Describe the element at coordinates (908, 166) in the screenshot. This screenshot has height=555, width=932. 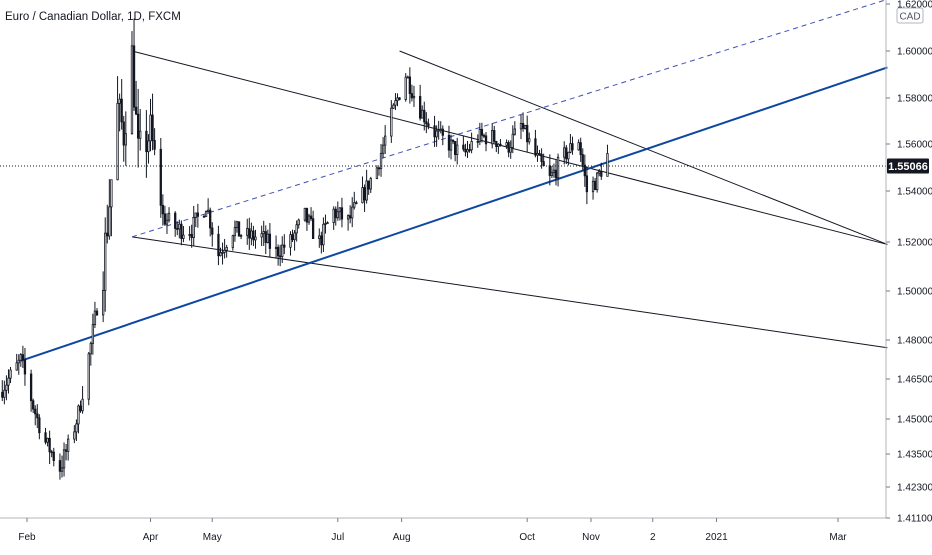
I see `last-price-tag: 1.55066` at that location.